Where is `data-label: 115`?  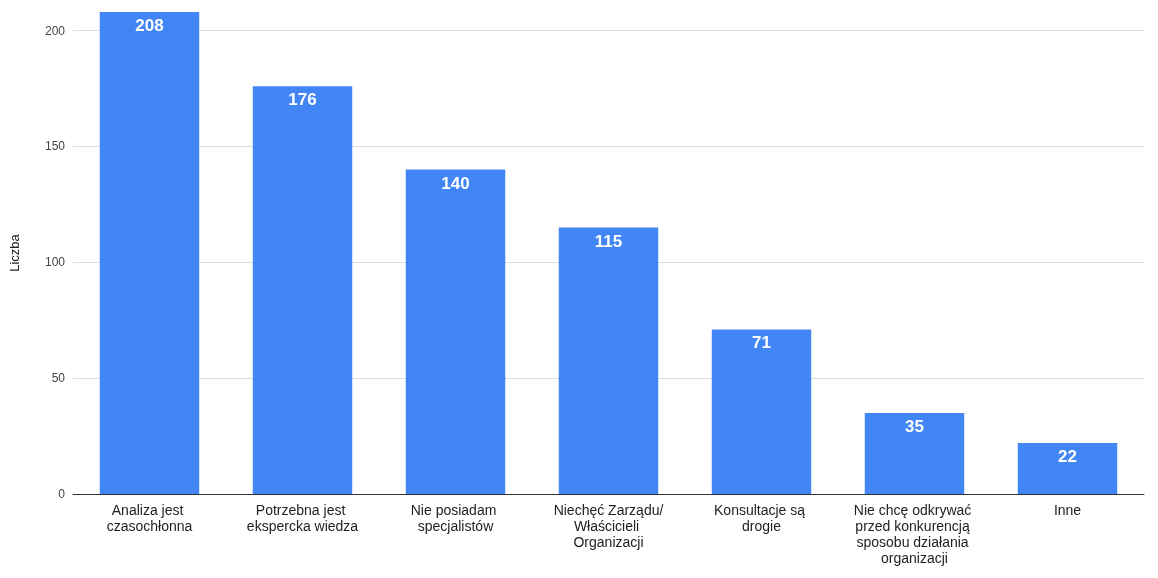
data-label: 115 is located at coordinates (608, 241).